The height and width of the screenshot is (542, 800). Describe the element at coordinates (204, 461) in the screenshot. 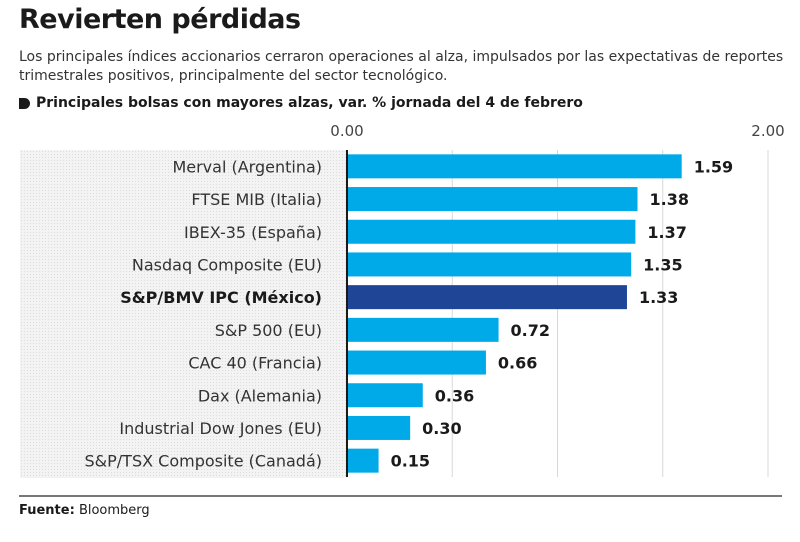

I see `category-label: S&P/TSX Composite (Canadá)` at that location.